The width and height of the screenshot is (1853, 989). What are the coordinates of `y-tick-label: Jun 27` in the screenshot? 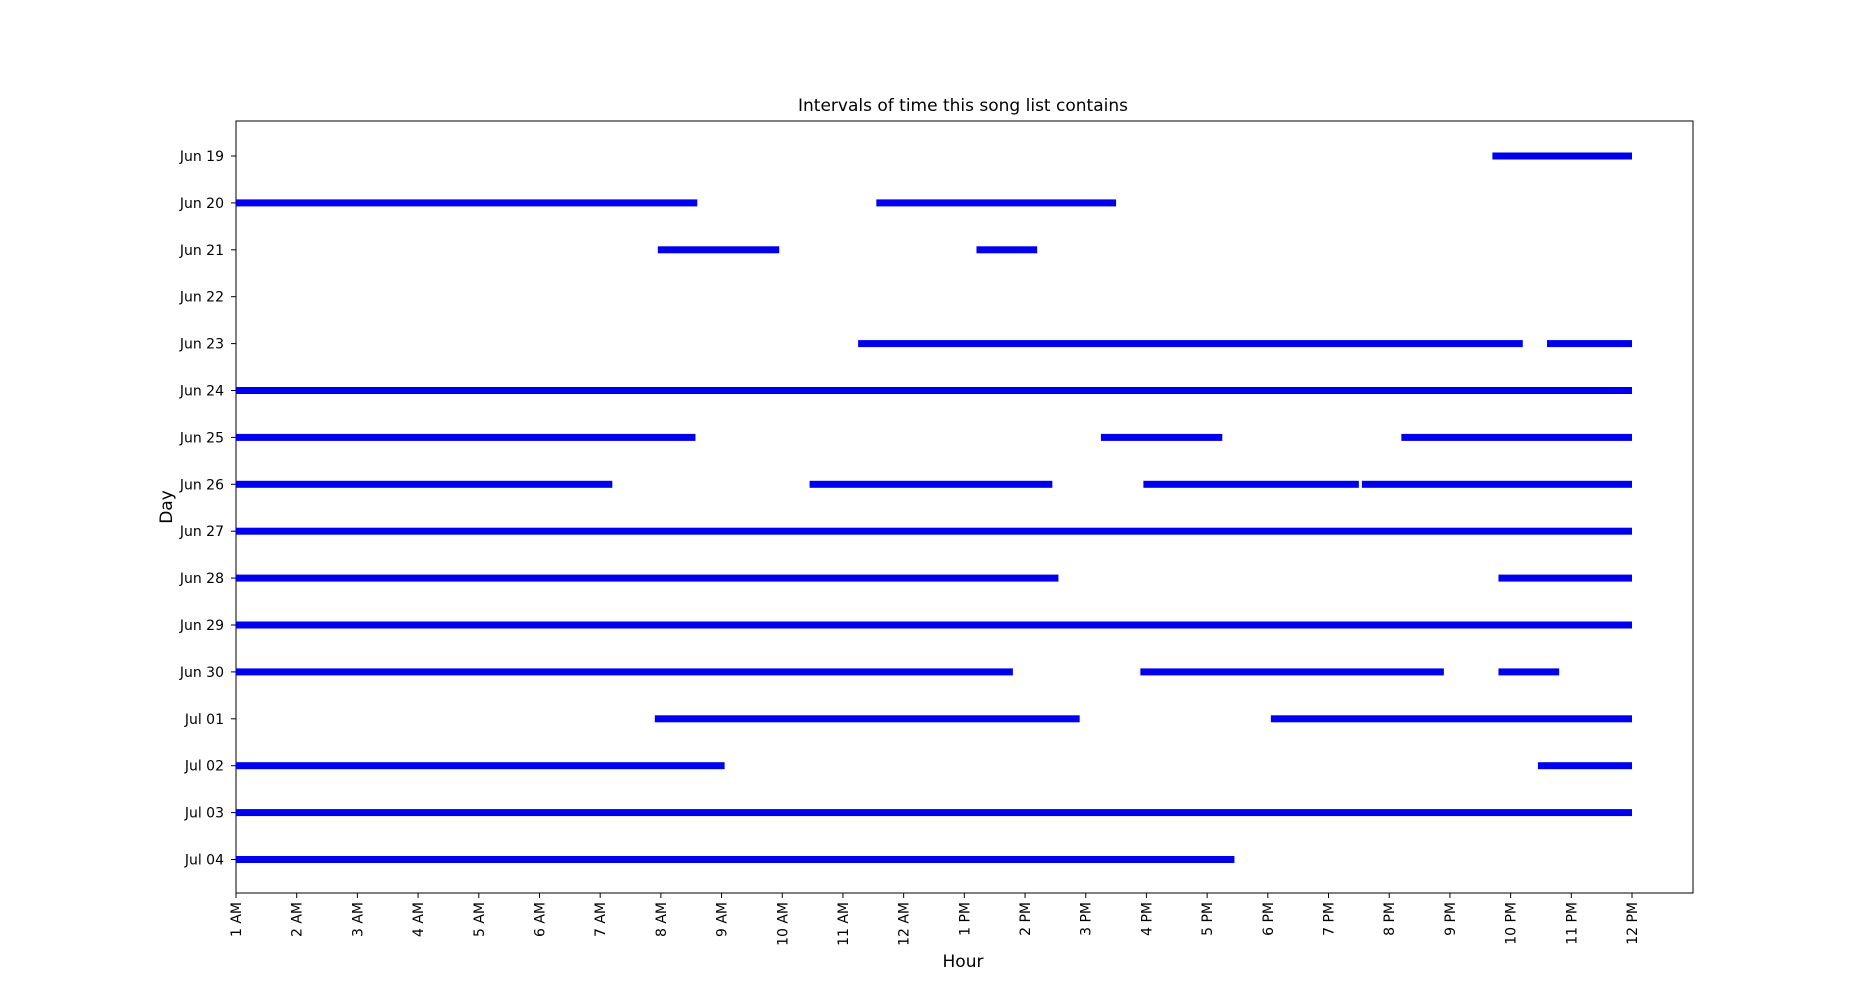 It's located at (201, 532).